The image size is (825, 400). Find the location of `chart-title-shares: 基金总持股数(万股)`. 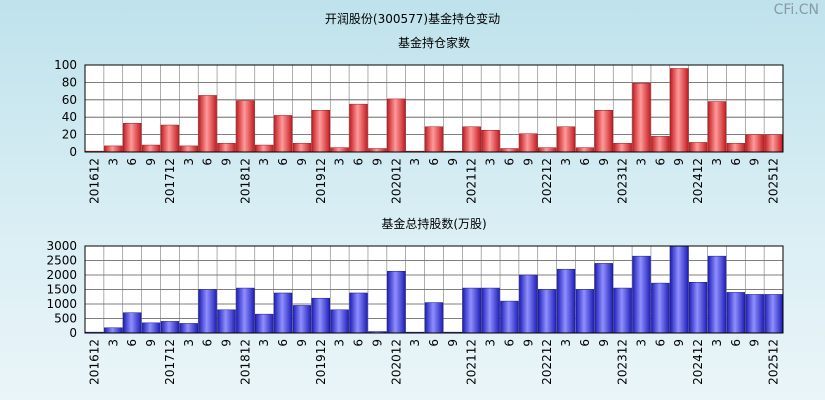

chart-title-shares: 基金总持股数(万股) is located at coordinates (433, 223).